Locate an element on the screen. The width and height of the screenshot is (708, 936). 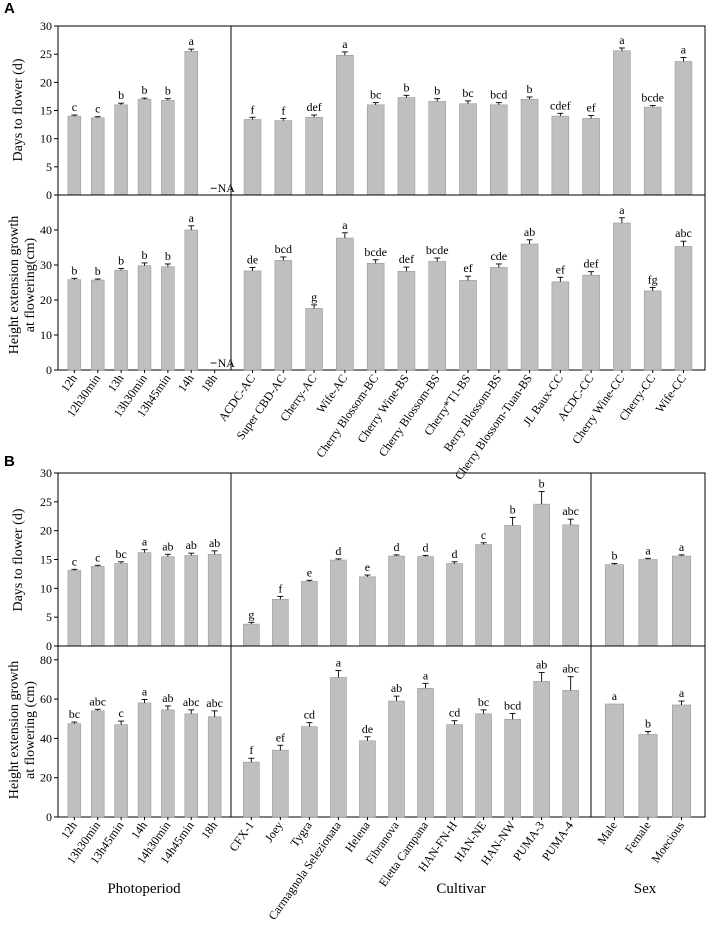
y-axis-label: Height extension growthat flowering (cm) is located at coordinates (22, 730).